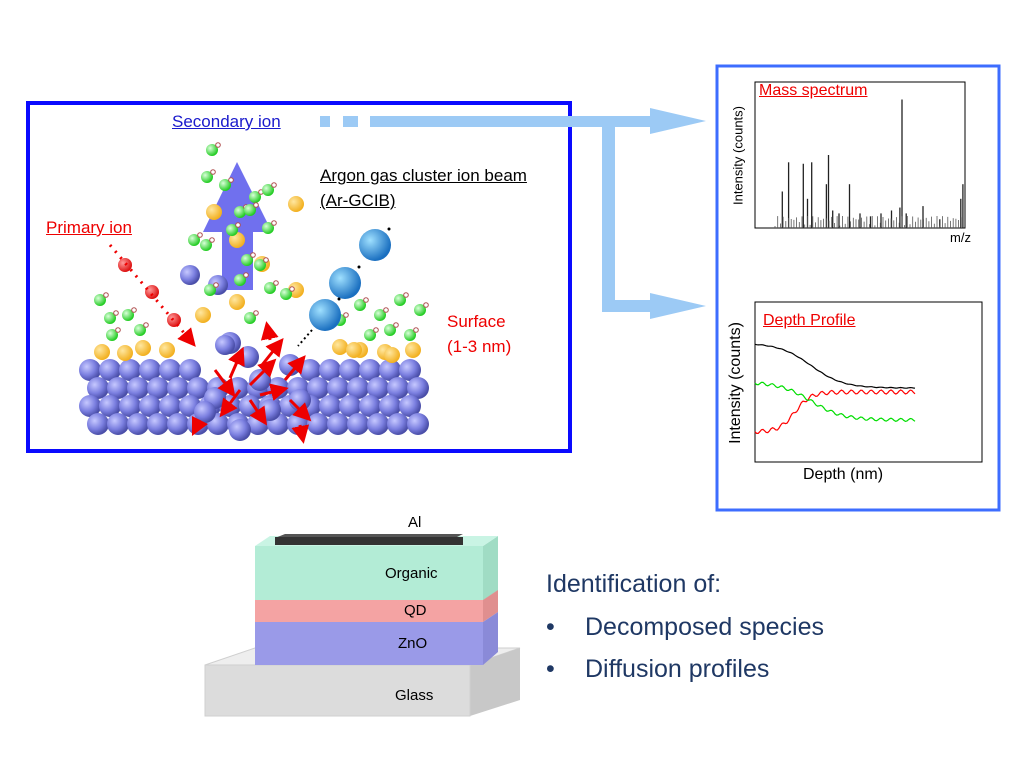 The width and height of the screenshot is (1020, 765). I want to click on mass-spectrum-xlabel: m/z, so click(960, 237).